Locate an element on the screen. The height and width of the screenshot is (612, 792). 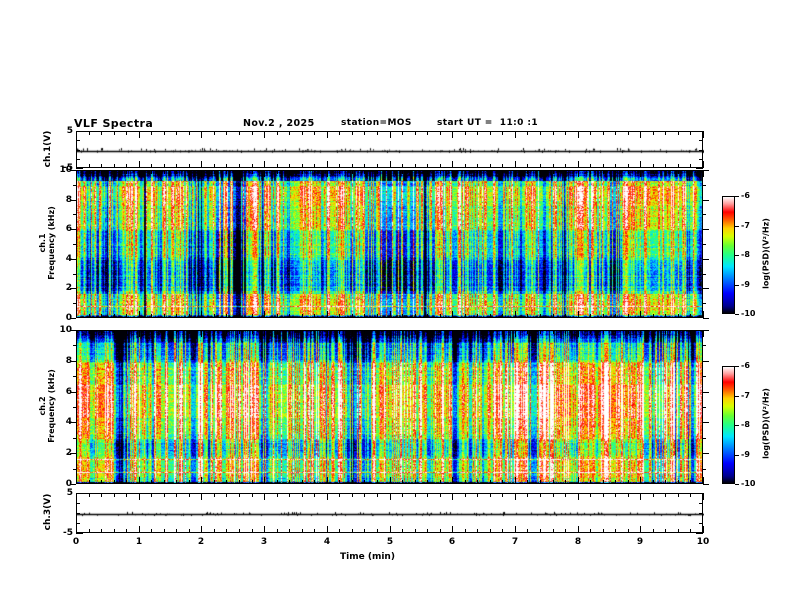
figure-title: VLF Spectra is located at coordinates (114, 123).